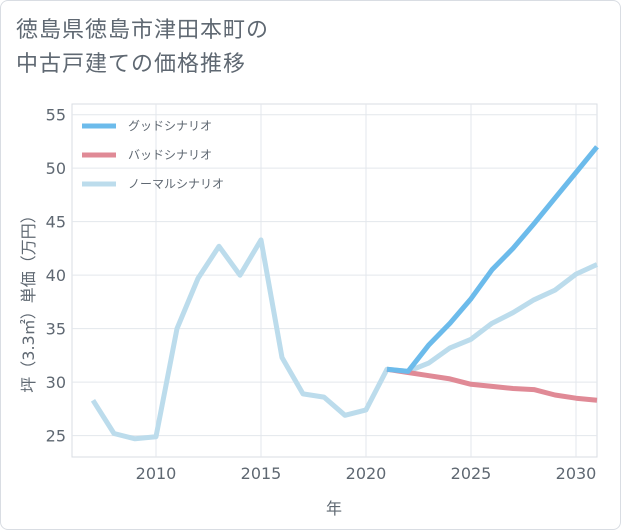 The height and width of the screenshot is (530, 621). What do you see at coordinates (56, 436) in the screenshot?
I see `y-tick-25: 25` at bounding box center [56, 436].